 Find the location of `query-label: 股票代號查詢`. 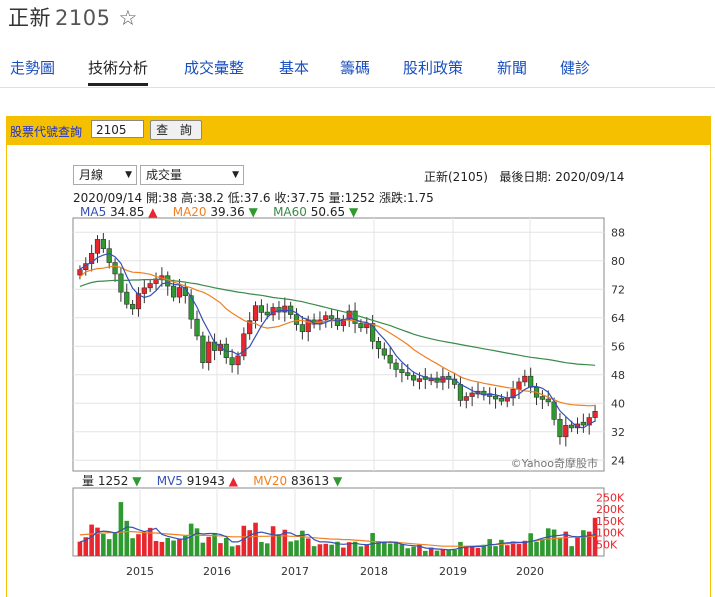

query-label: 股票代號查詢 is located at coordinates (46, 132).